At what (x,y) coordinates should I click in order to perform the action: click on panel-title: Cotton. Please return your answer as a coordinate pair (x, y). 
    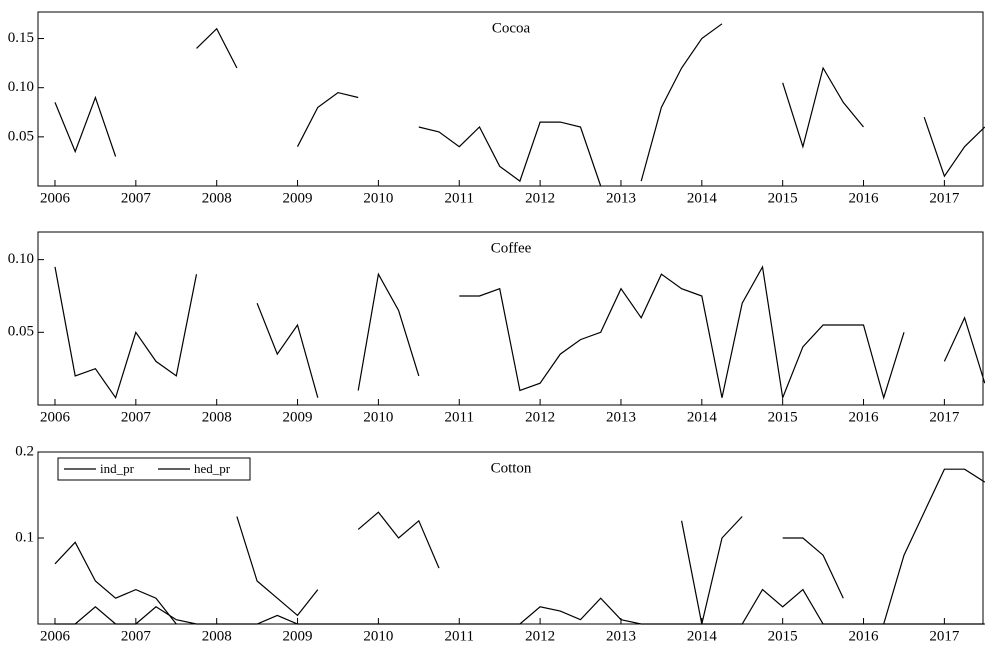
    Looking at the image, I should click on (511, 468).